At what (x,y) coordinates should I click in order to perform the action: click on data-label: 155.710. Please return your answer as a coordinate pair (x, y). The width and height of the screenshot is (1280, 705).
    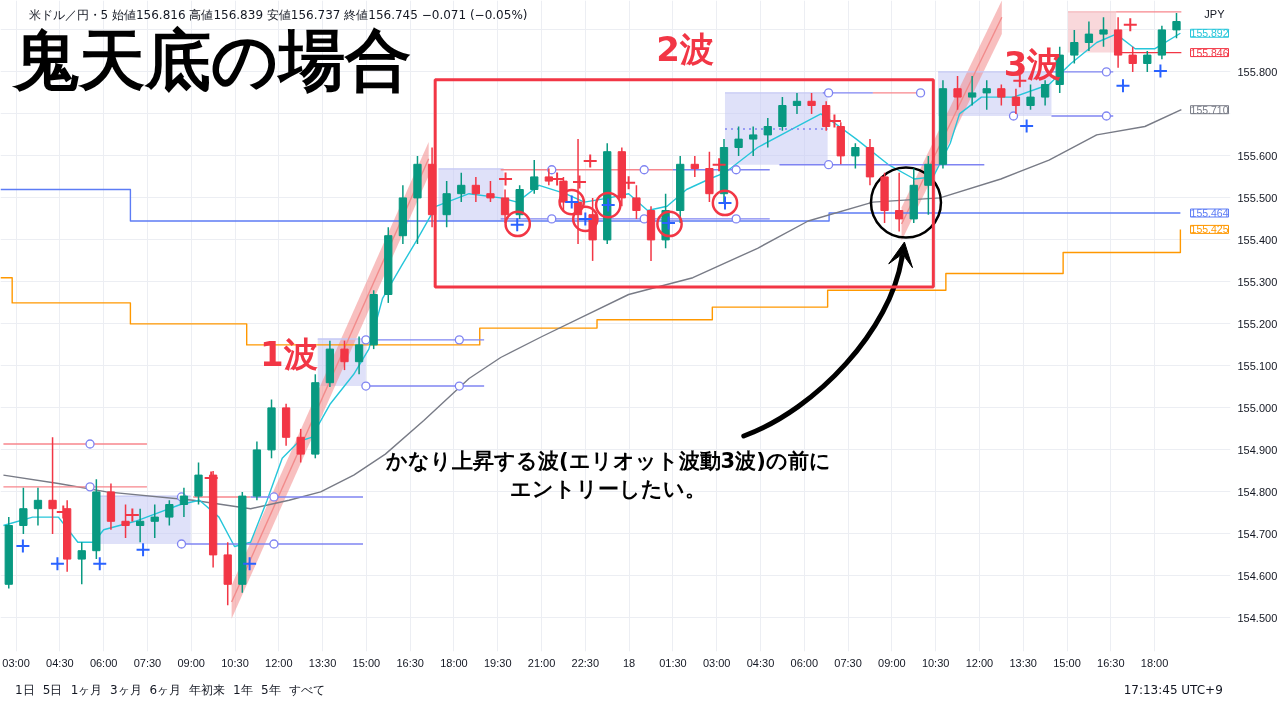
    Looking at the image, I should click on (1209, 109).